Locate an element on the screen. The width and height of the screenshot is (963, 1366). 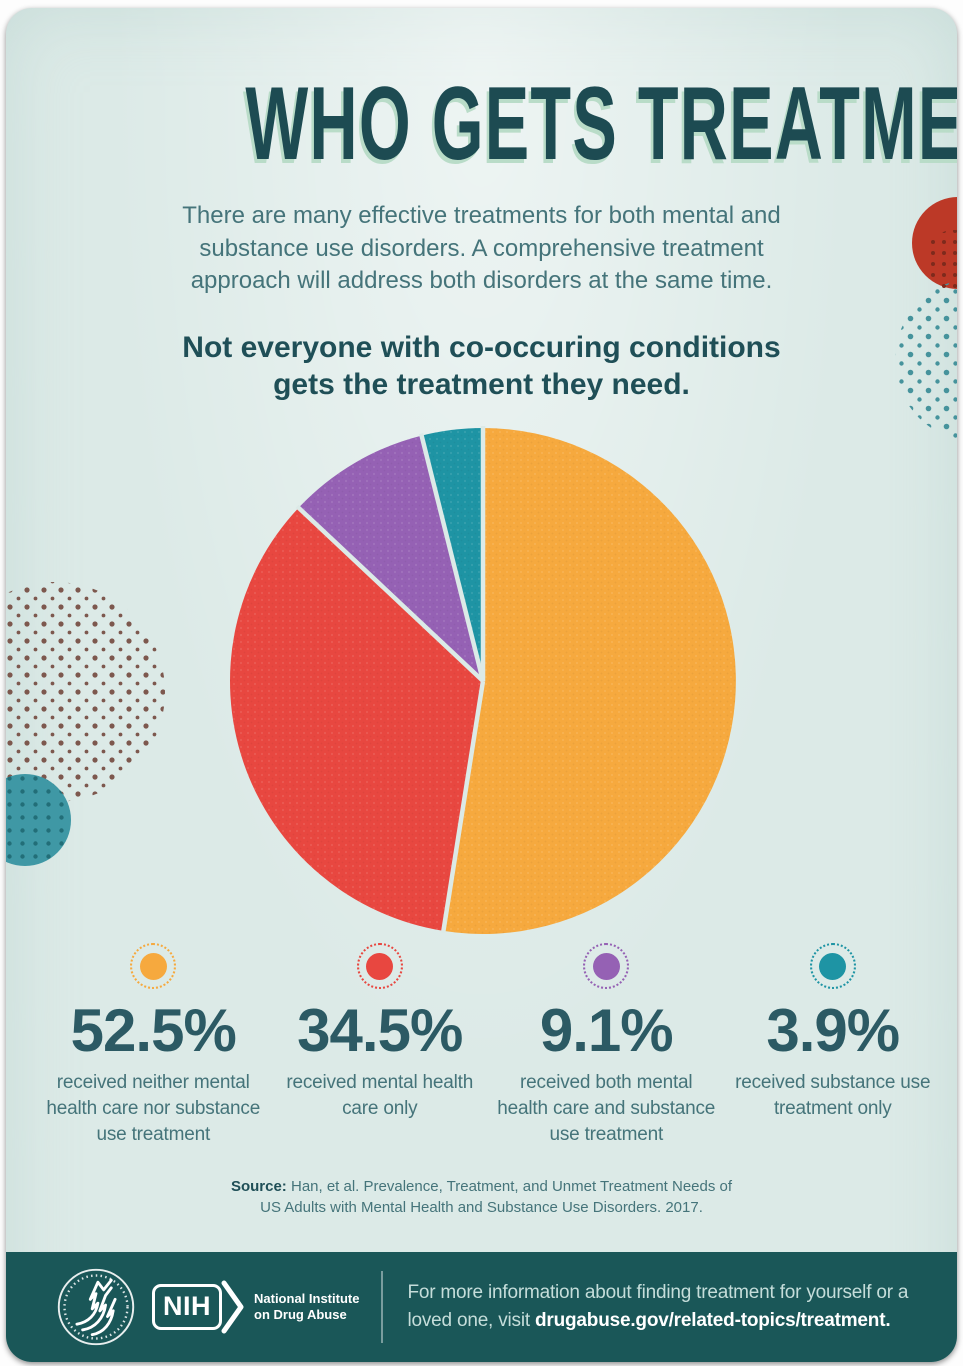
stat-percent: 34.5% is located at coordinates (380, 1030).